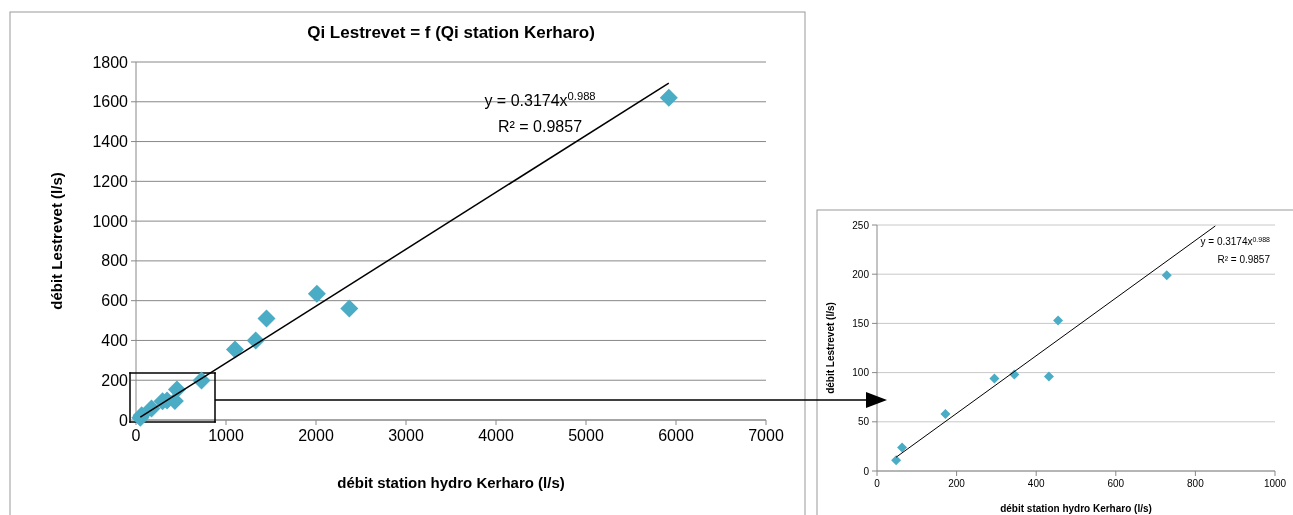  Describe the element at coordinates (110, 181) in the screenshot. I see `y-tick-label: 1200` at that location.